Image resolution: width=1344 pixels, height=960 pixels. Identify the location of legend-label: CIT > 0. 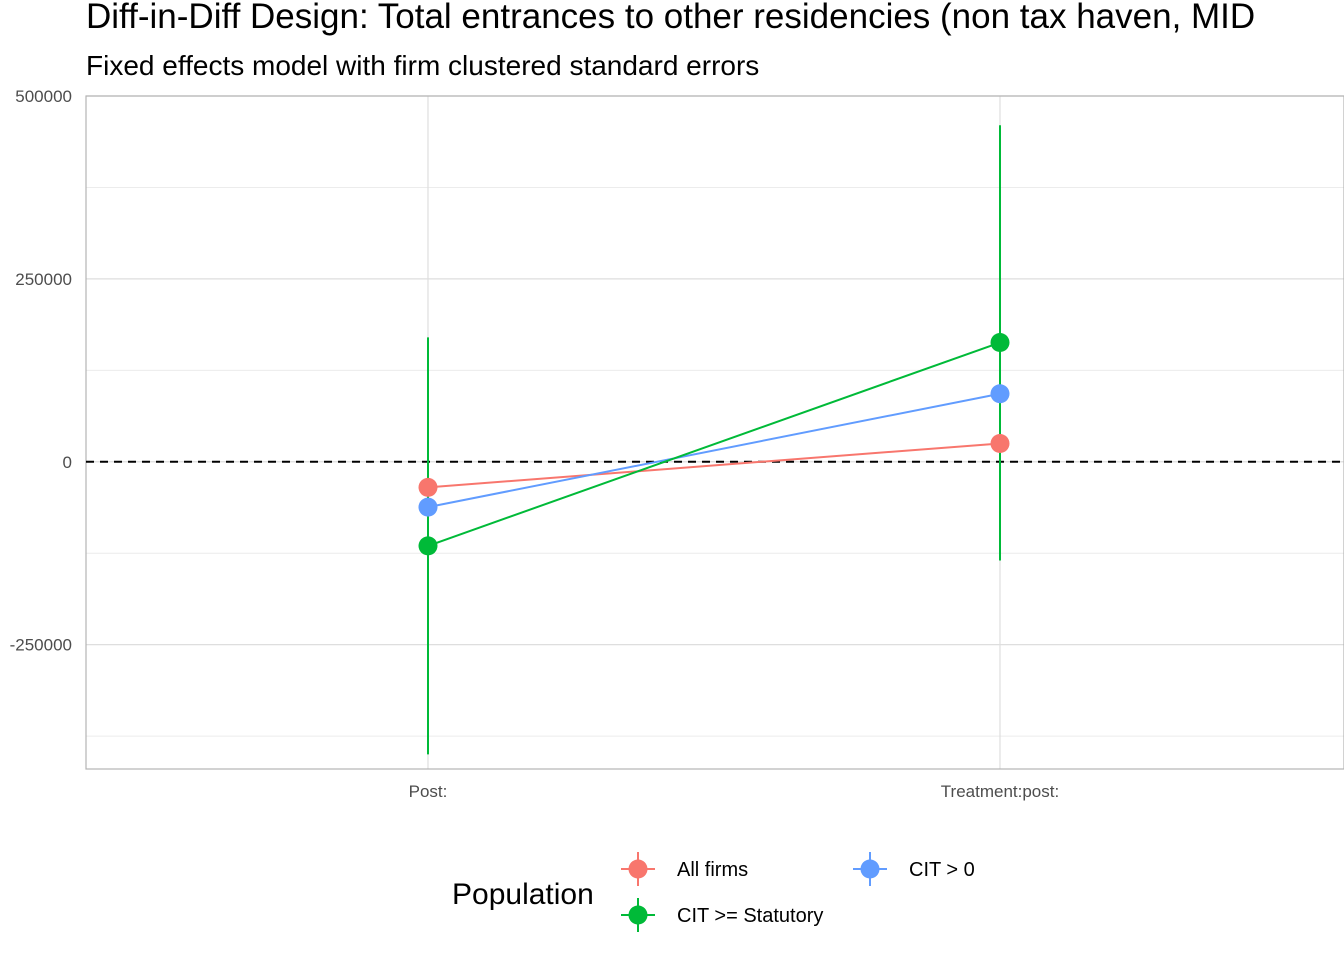
(942, 870).